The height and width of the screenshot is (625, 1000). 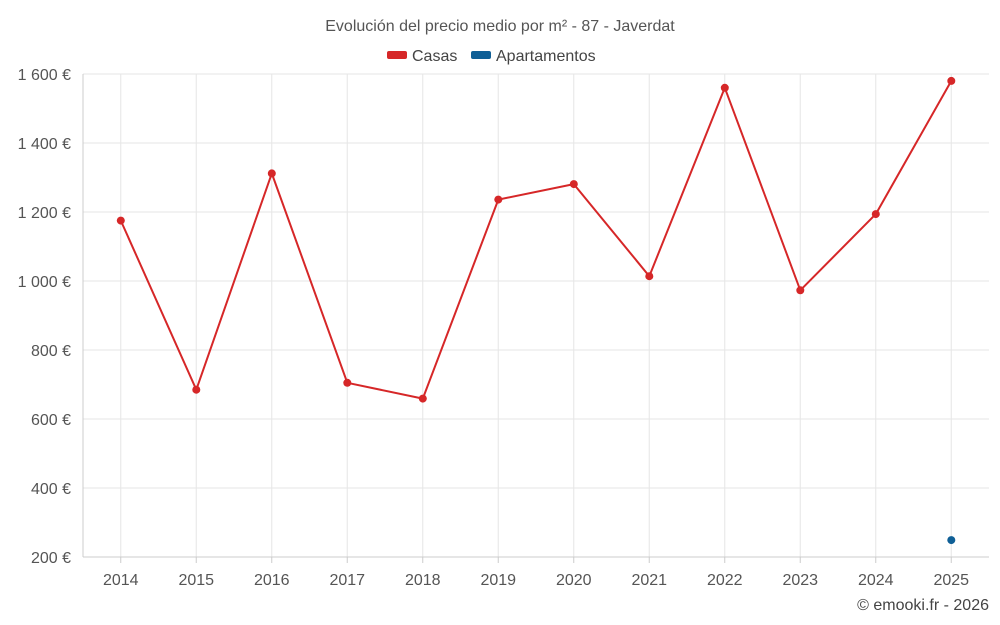 What do you see at coordinates (434, 56) in the screenshot?
I see `legend-label-casas: Casas` at bounding box center [434, 56].